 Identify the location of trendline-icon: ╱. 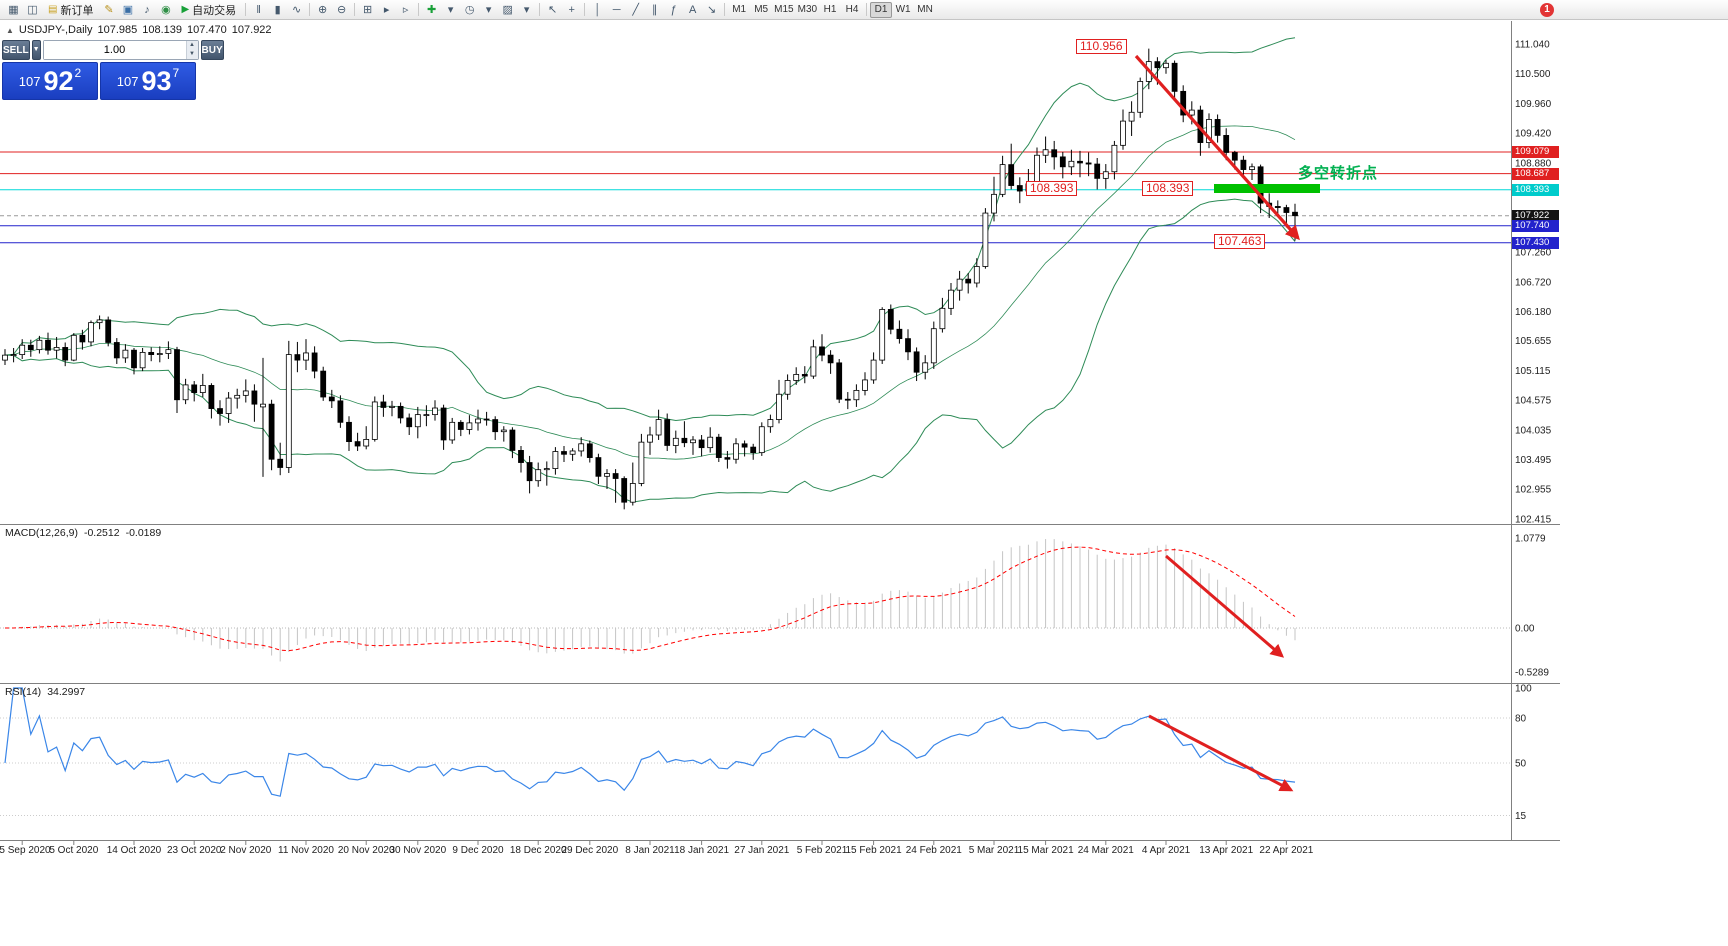
(635, 9).